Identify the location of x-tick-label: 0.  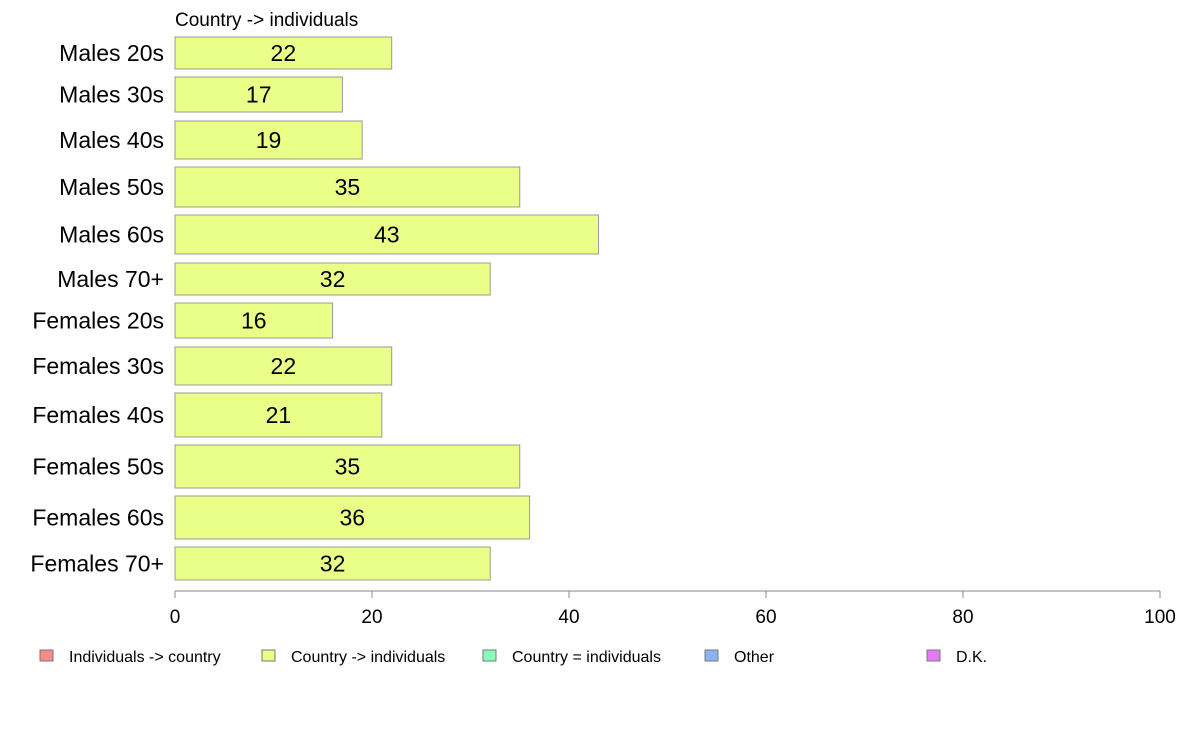
(175, 617).